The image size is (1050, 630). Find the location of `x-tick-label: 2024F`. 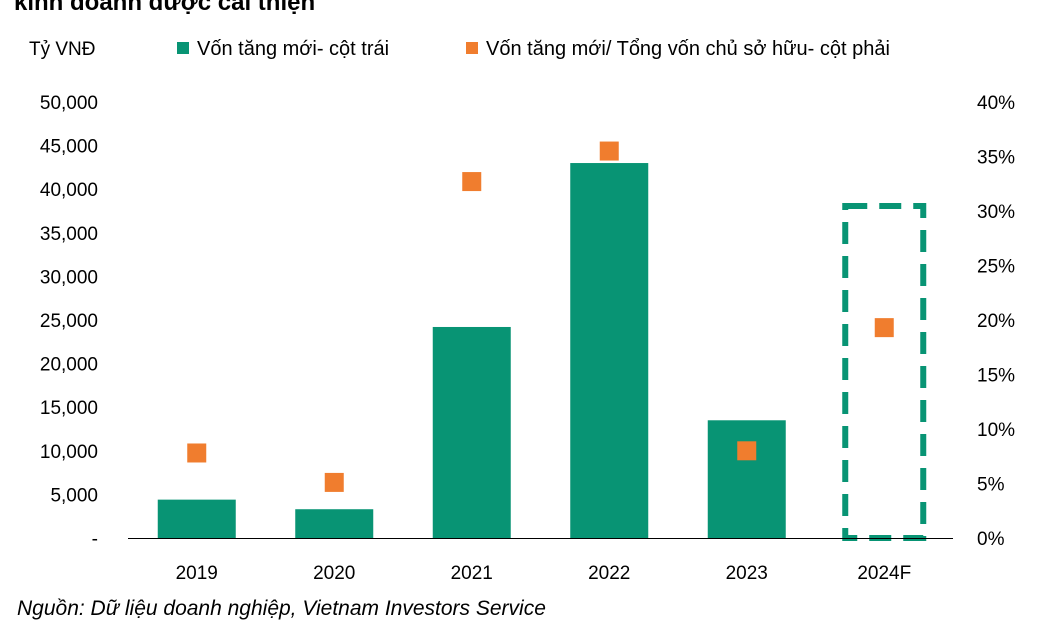

x-tick-label: 2024F is located at coordinates (884, 573).